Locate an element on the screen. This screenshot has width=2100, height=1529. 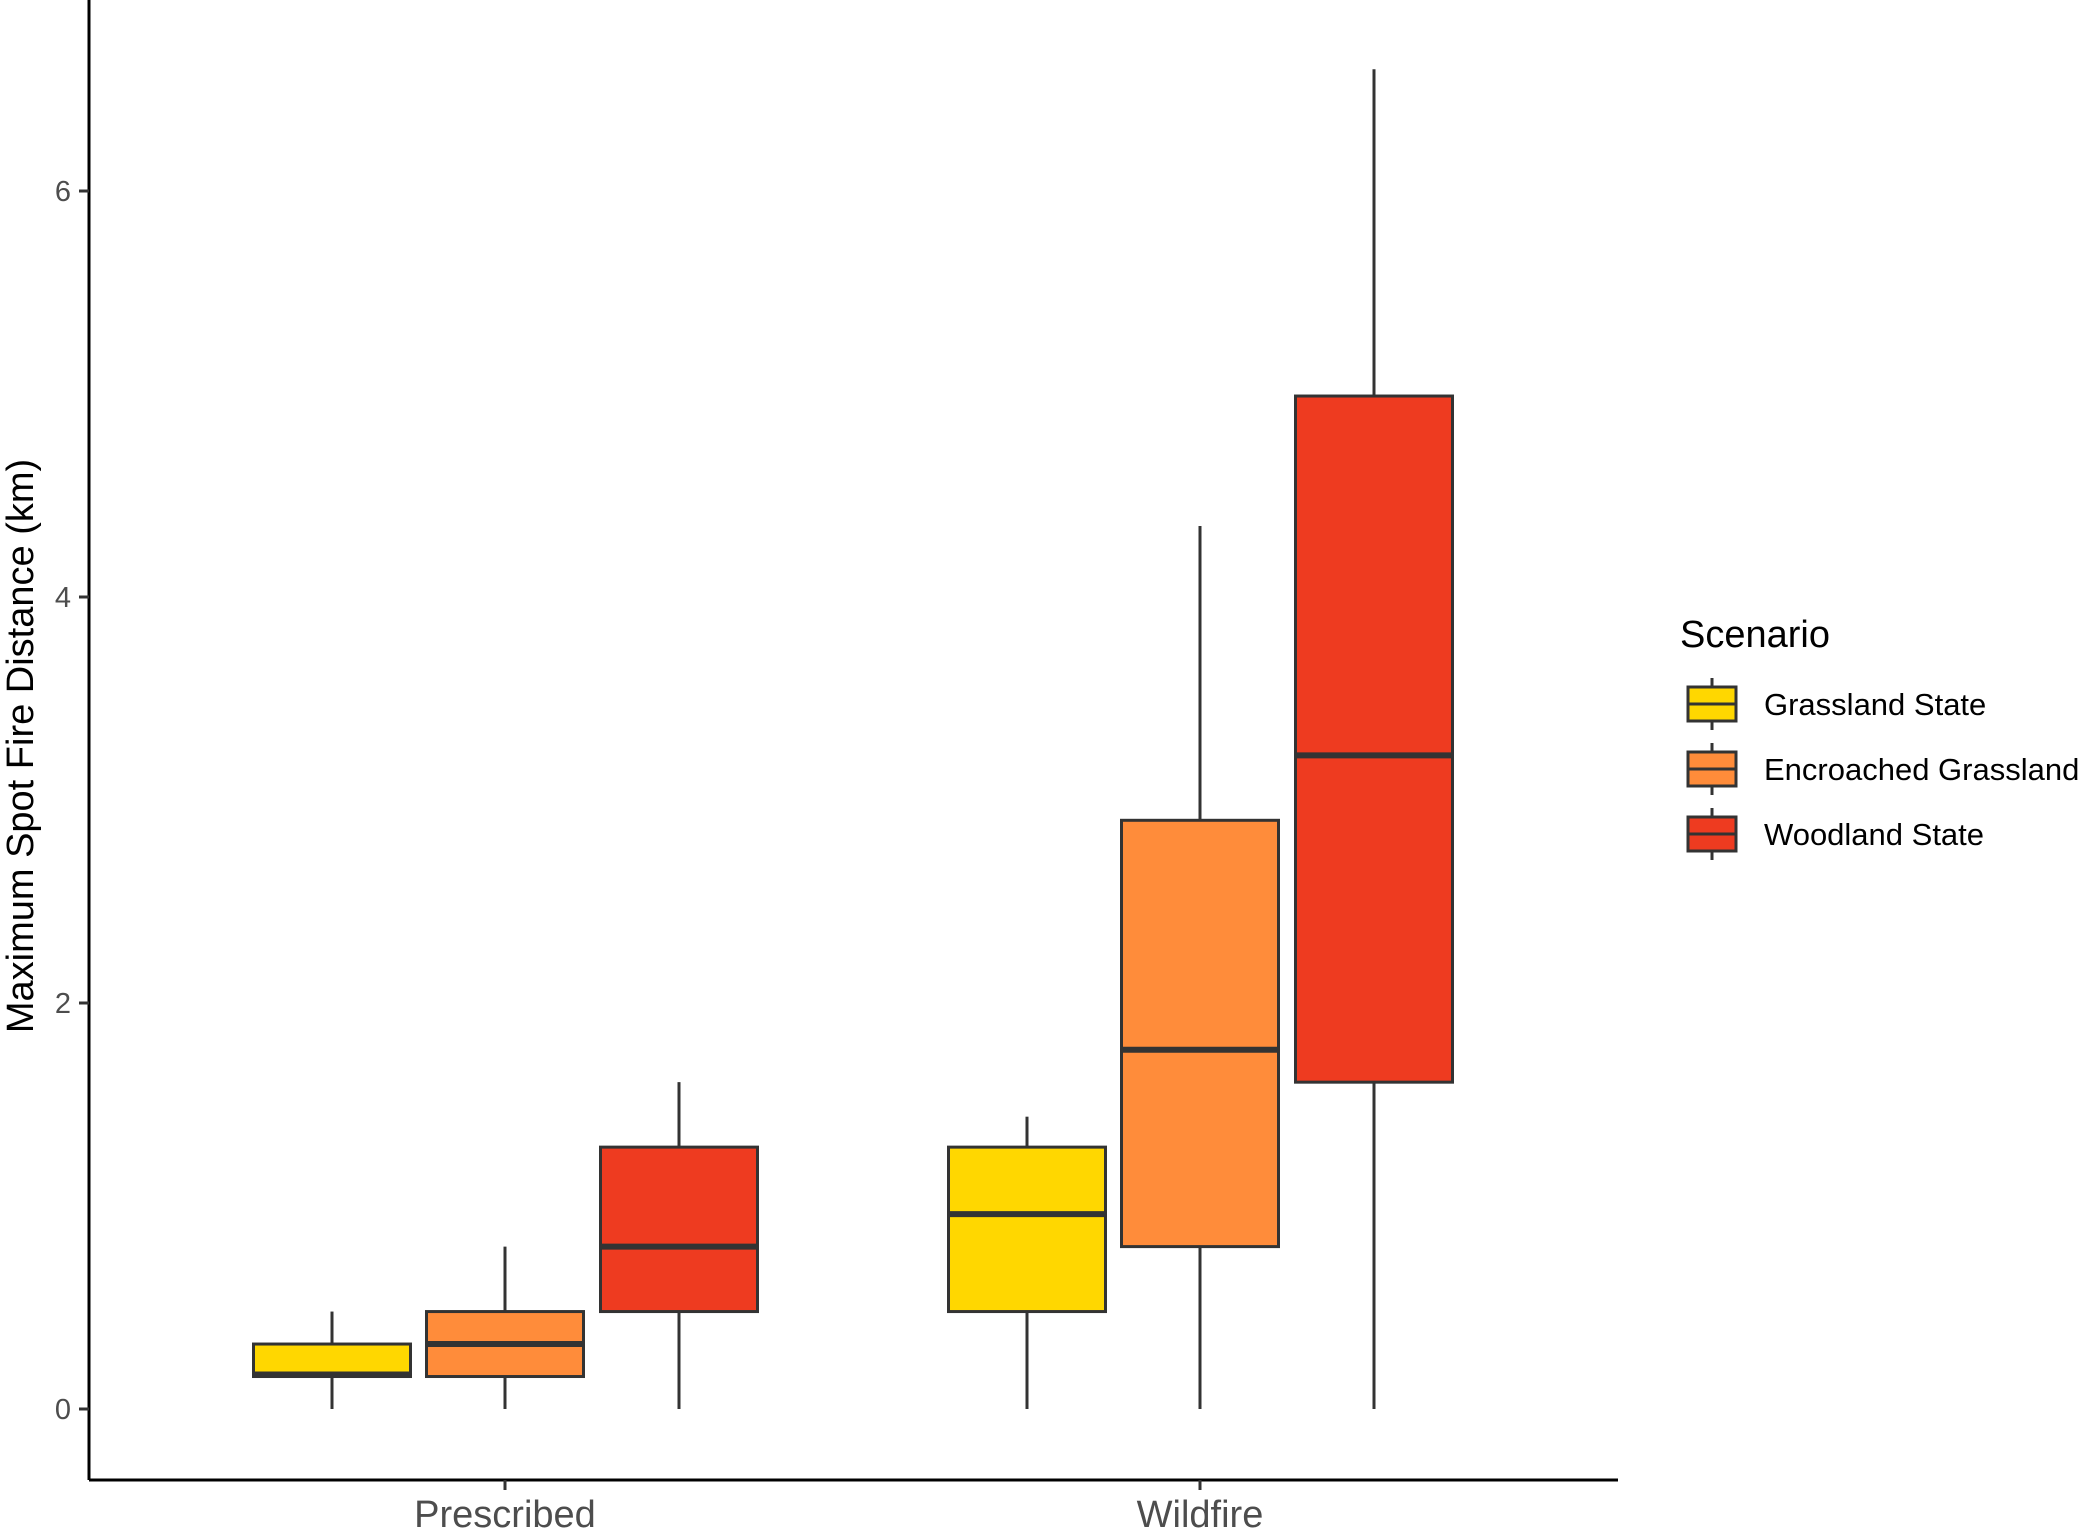
x-ticks: Prescribed Wildfire is located at coordinates (838, 1504).